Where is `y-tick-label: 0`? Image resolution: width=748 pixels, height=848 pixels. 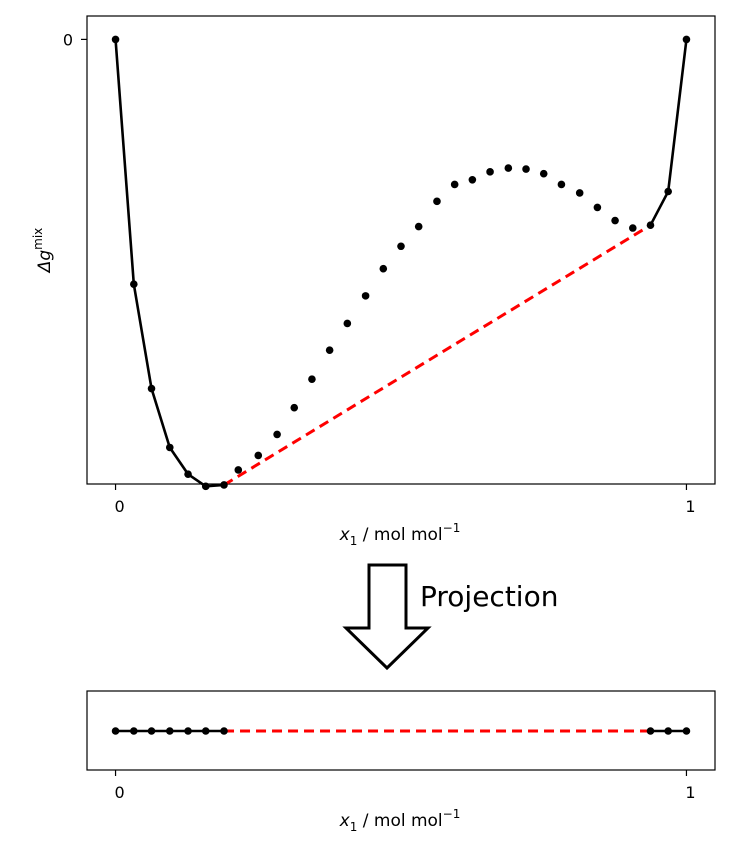
y-tick-label: 0 is located at coordinates (68, 39).